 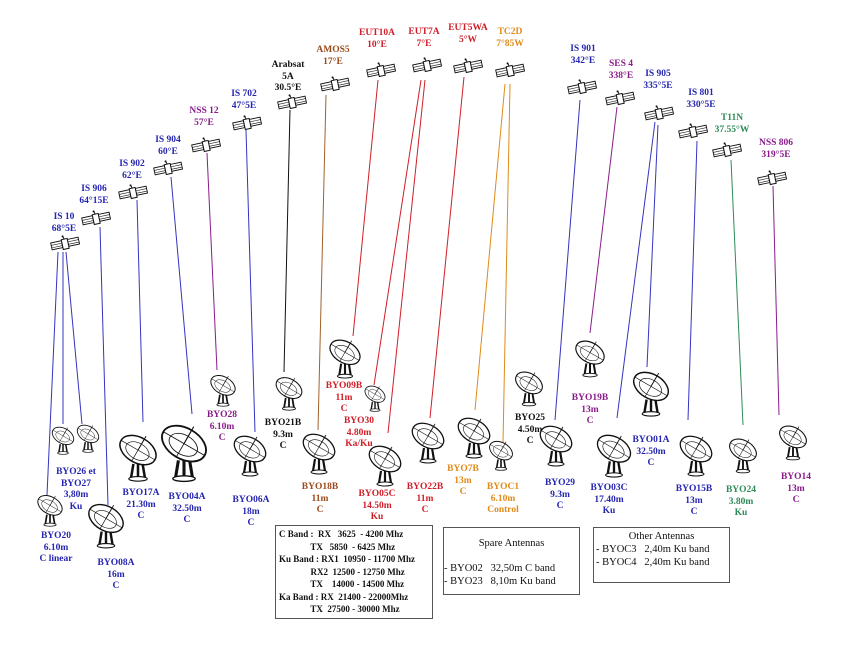 What do you see at coordinates (583, 55) in the screenshot?
I see `satellite-label-is901: IS 901 342°E` at bounding box center [583, 55].